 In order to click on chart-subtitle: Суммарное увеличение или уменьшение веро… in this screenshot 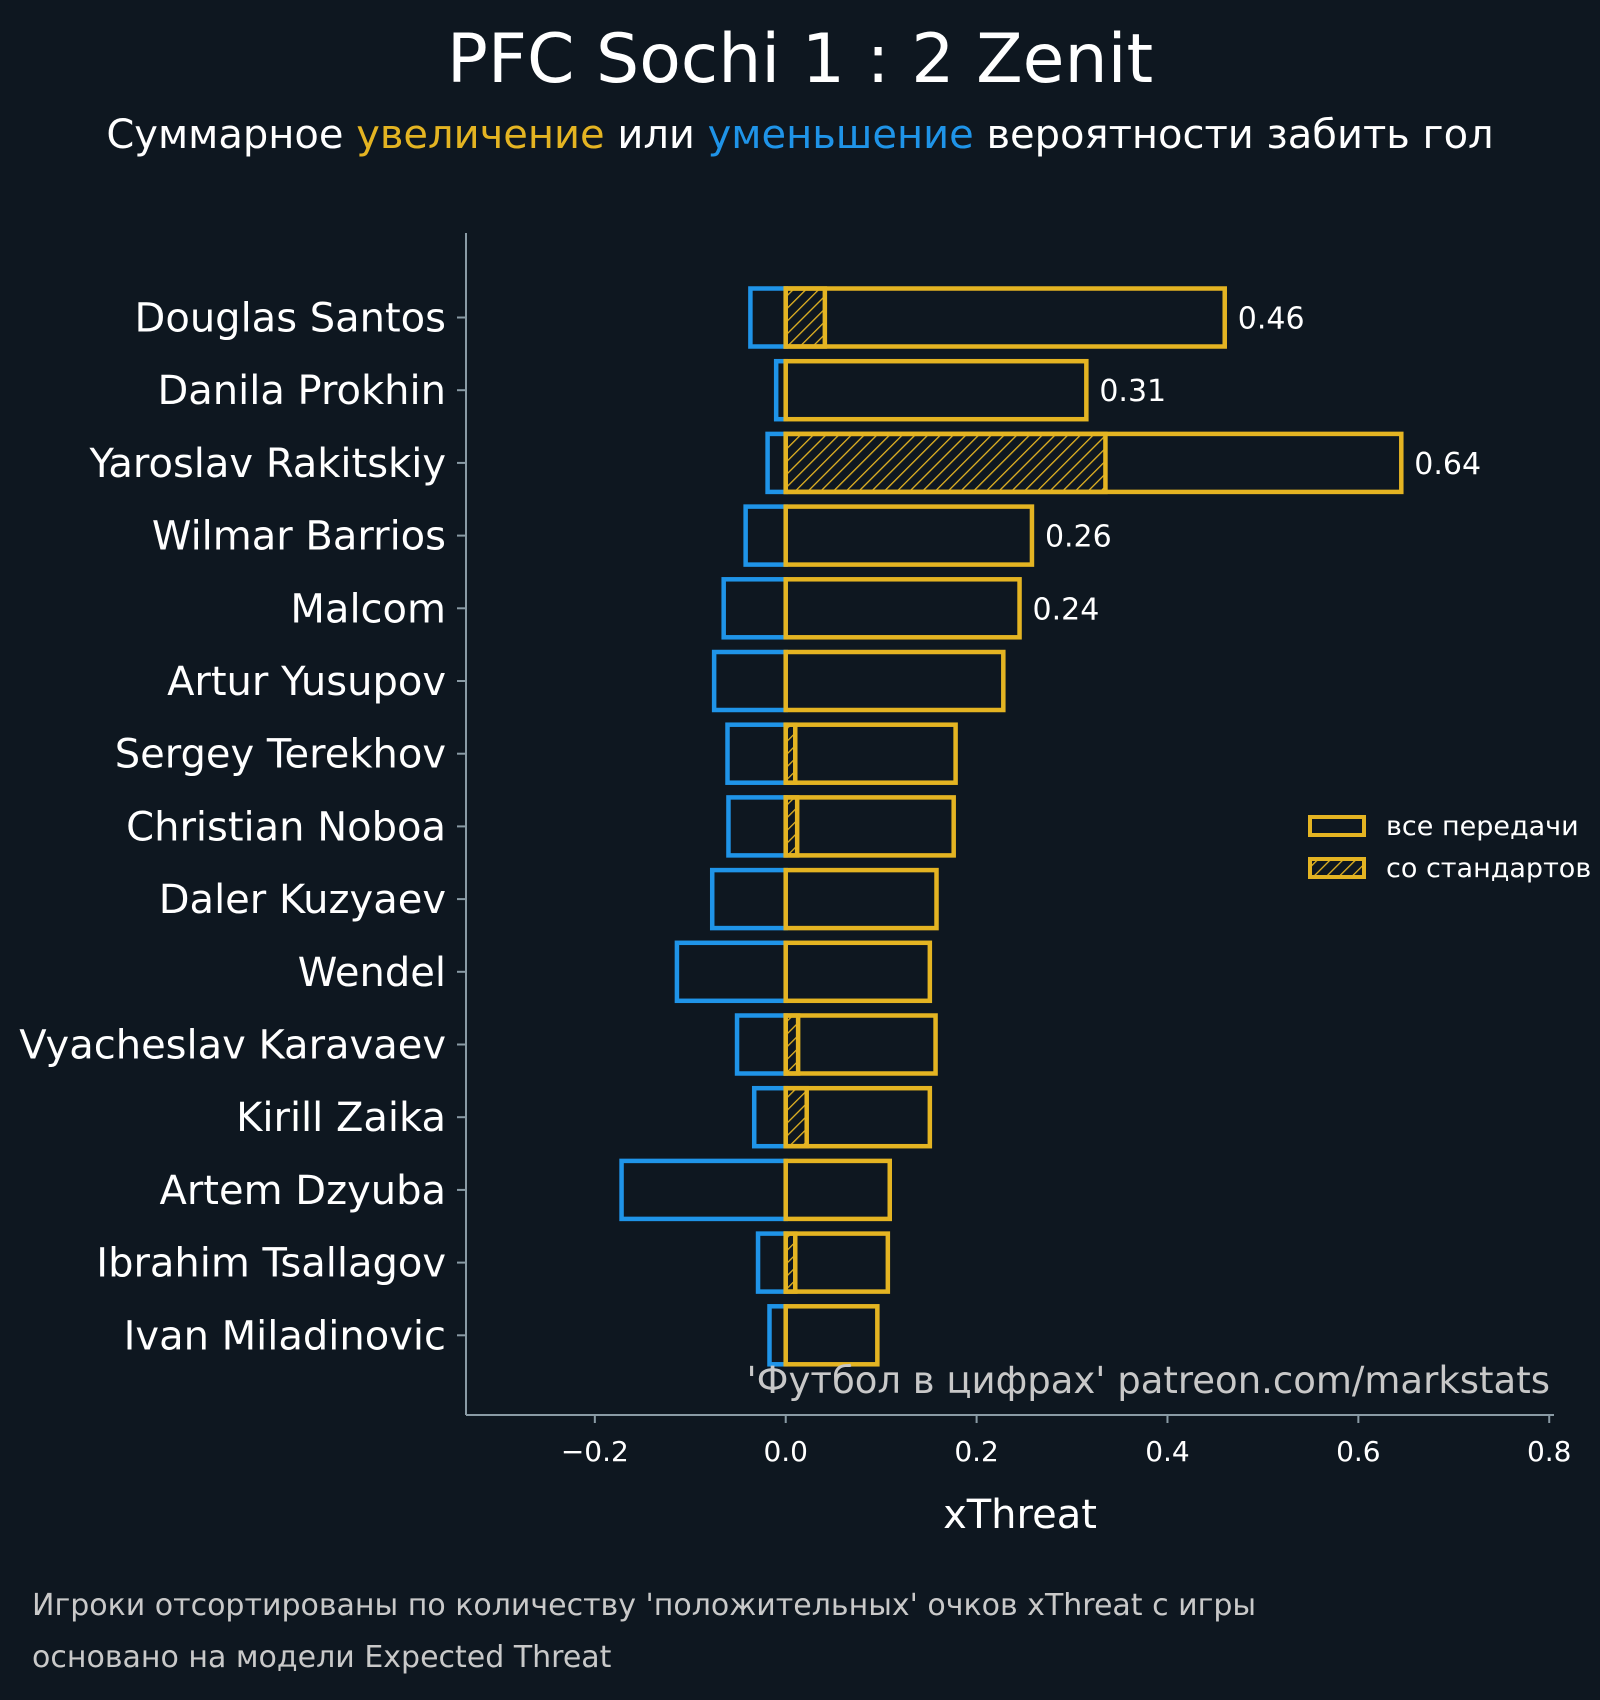, I will do `click(800, 135)`.